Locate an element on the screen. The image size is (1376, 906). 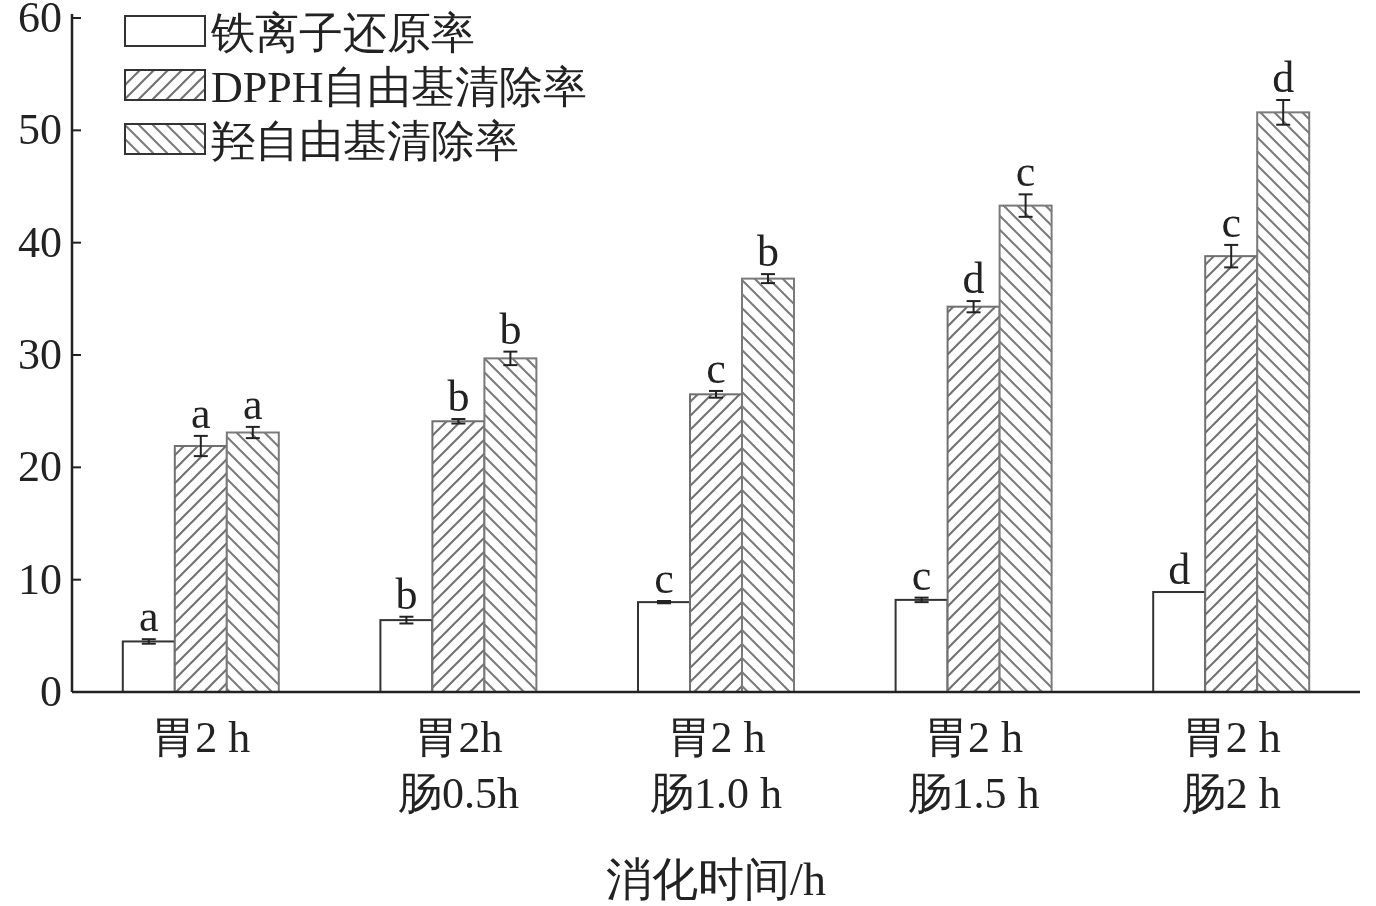
y-tick-label: 0 is located at coordinates (51, 691).